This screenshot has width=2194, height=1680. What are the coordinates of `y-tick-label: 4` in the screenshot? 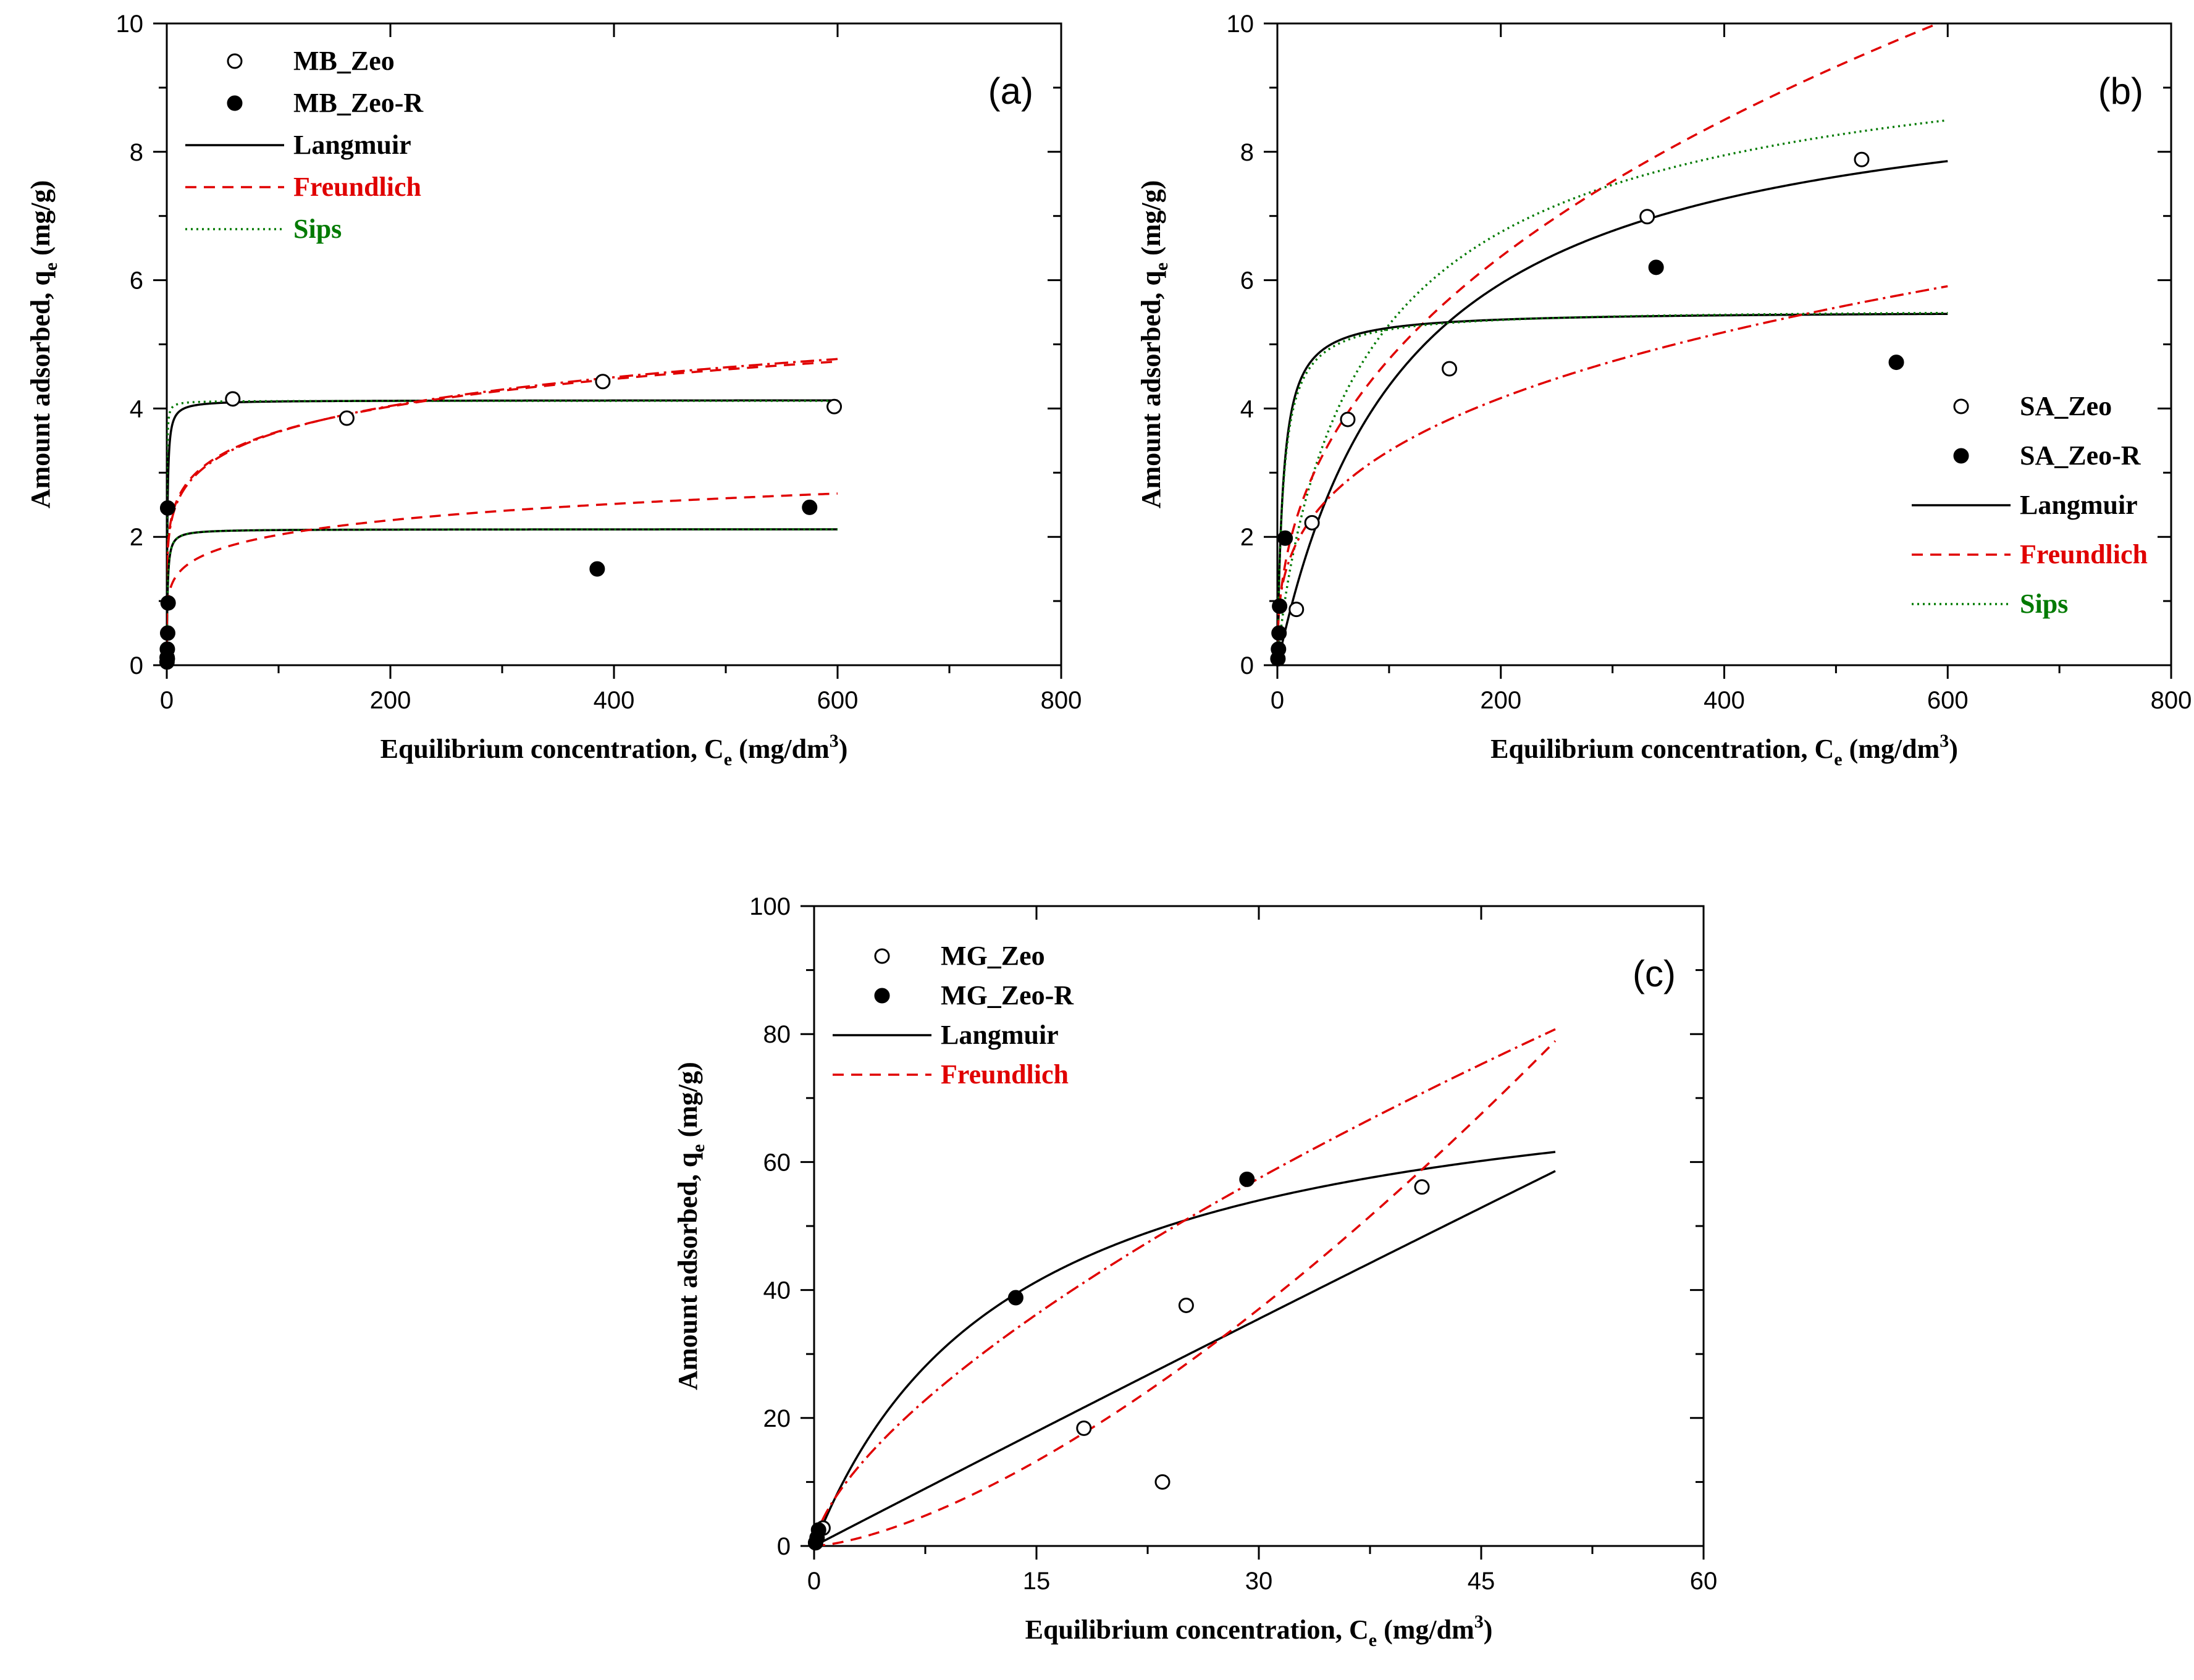 It's located at (136, 409).